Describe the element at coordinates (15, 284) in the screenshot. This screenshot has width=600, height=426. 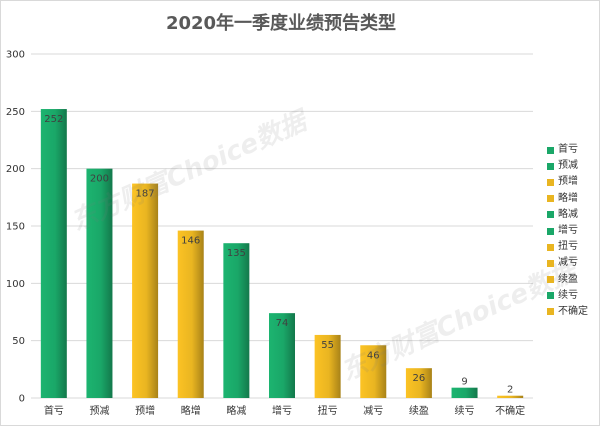
I see `y-tick-label: 100` at that location.